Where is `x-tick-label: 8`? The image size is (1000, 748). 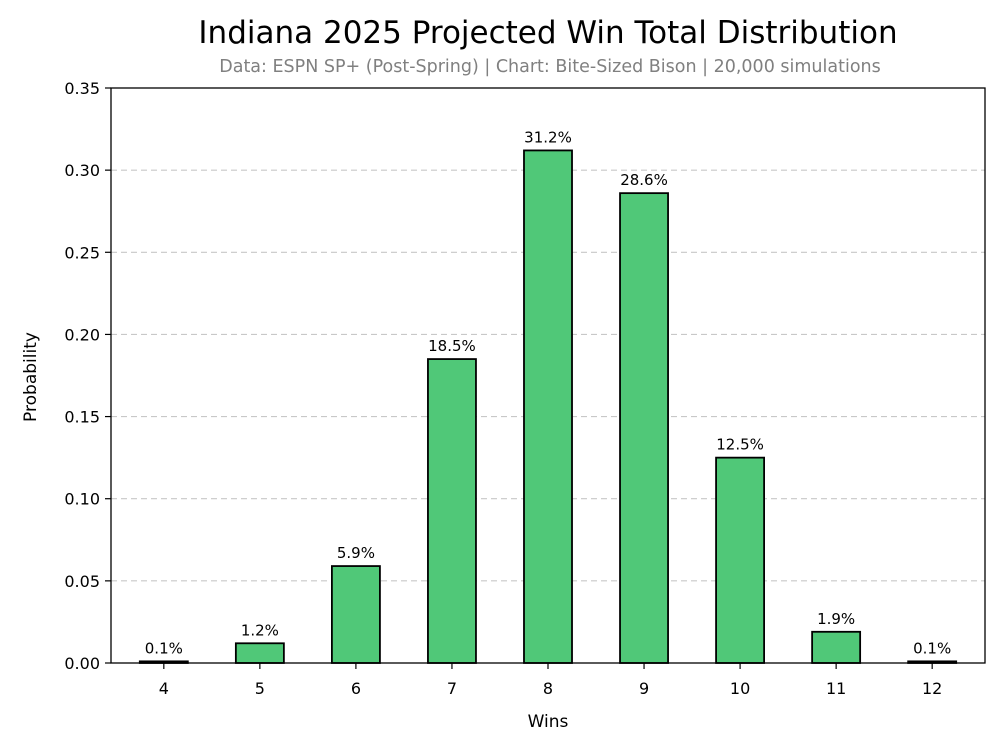
x-tick-label: 8 is located at coordinates (548, 688).